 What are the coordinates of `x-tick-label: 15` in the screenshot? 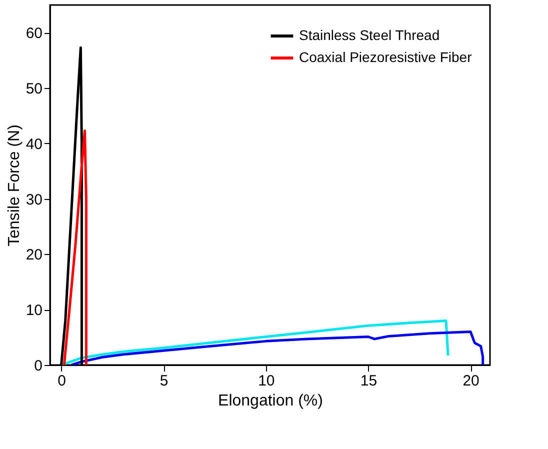 It's located at (369, 381).